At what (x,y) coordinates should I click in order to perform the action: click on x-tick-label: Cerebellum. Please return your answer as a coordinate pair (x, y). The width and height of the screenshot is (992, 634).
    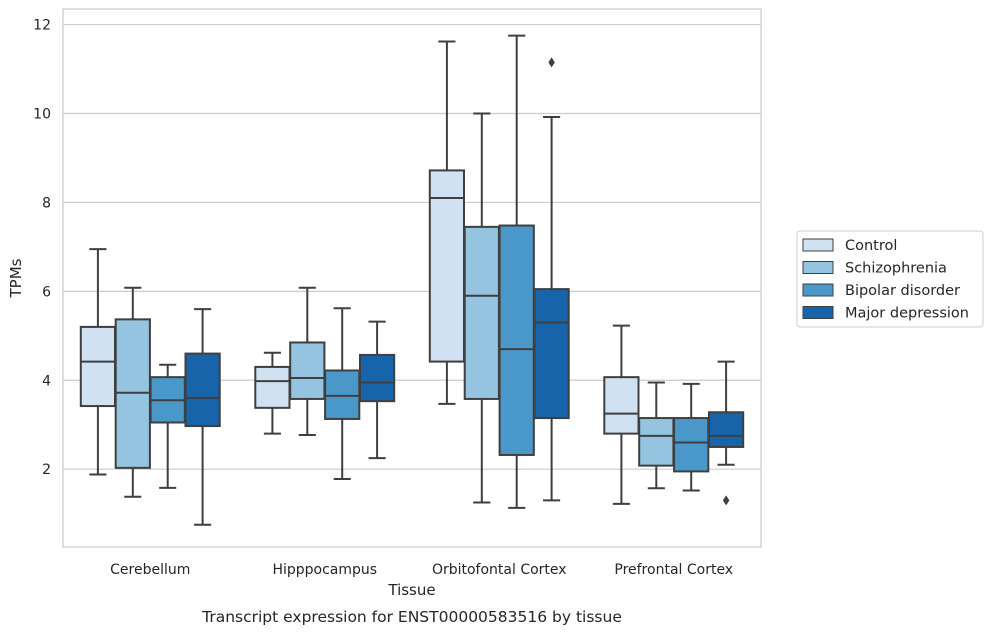
    Looking at the image, I should click on (150, 570).